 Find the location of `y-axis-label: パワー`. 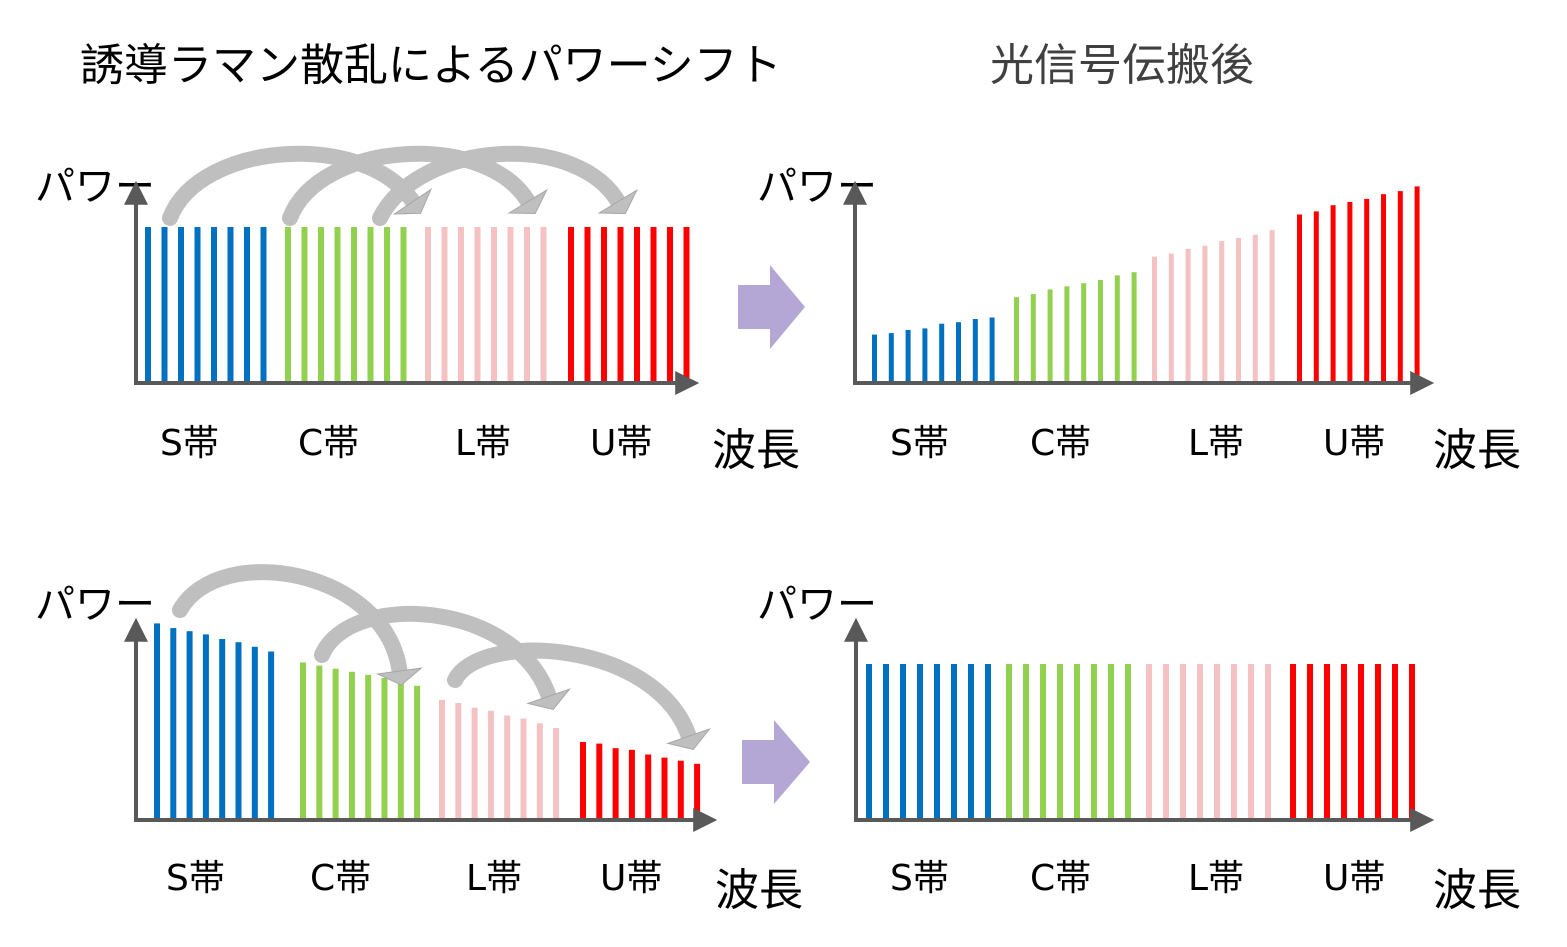

y-axis-label: パワー is located at coordinates (817, 187).